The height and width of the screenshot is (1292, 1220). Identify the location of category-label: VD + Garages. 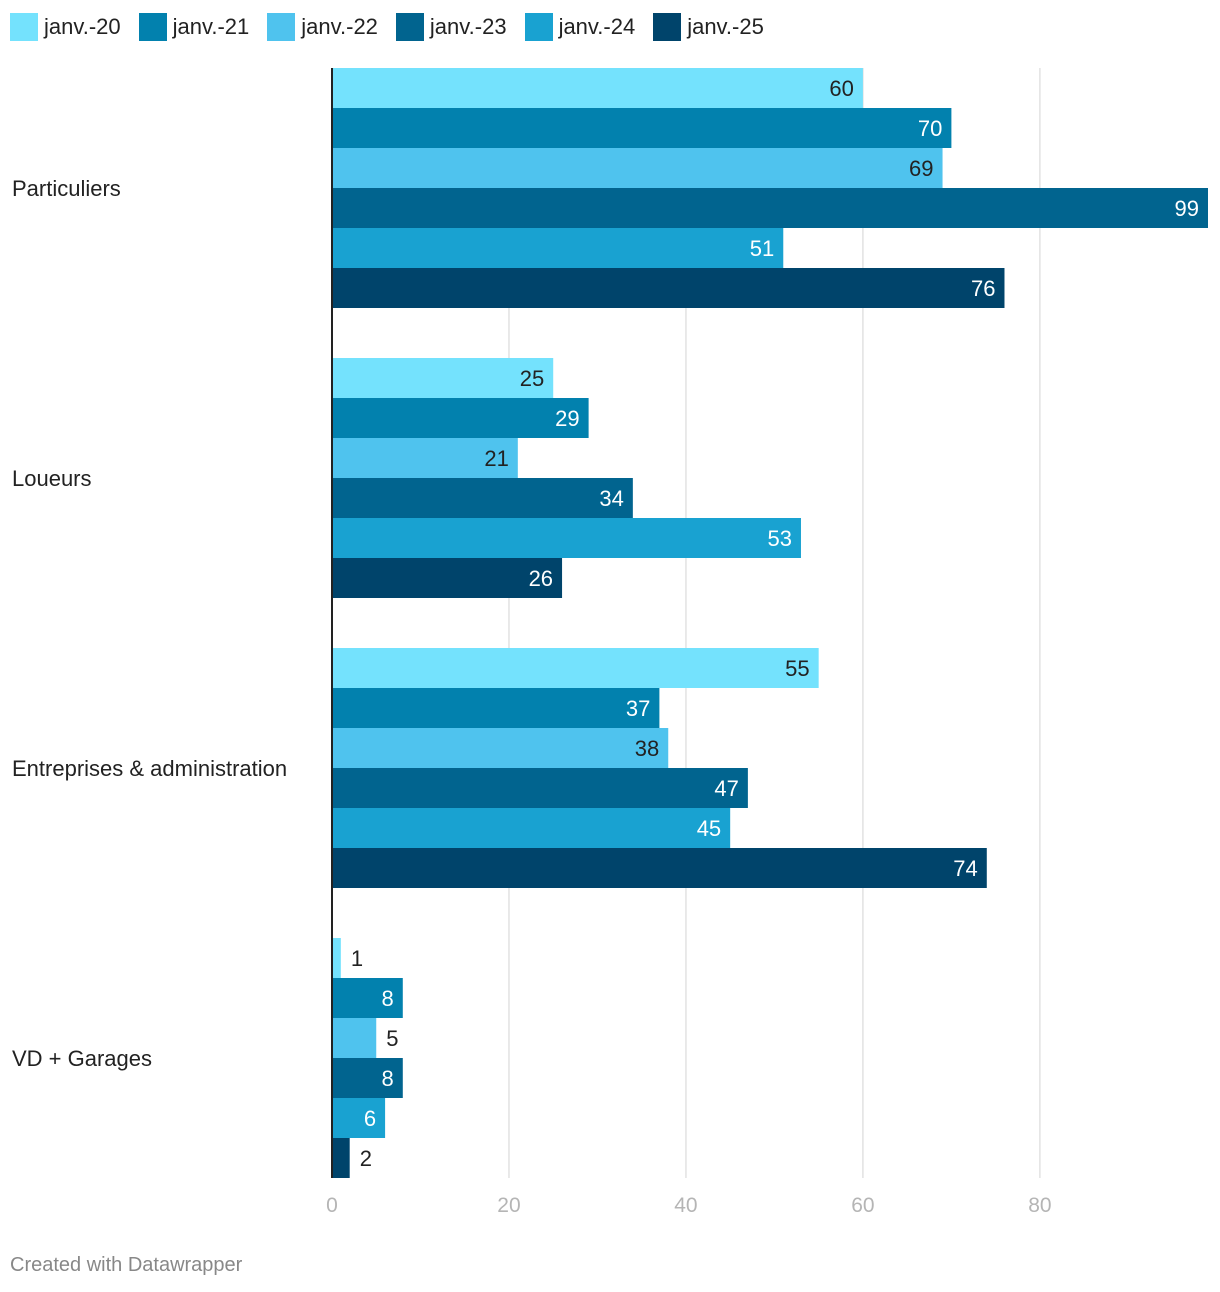
(82, 1058).